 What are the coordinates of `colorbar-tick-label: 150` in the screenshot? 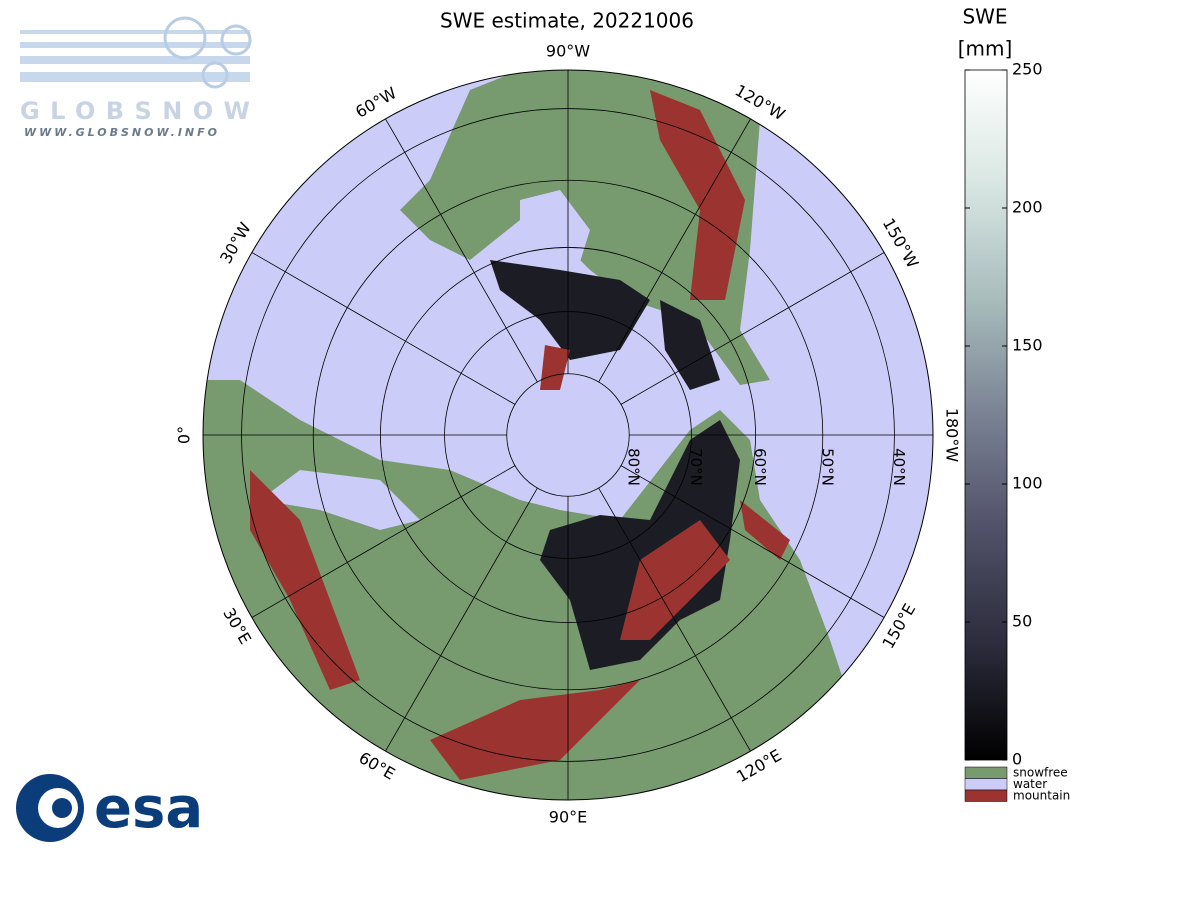 It's located at (1027, 345).